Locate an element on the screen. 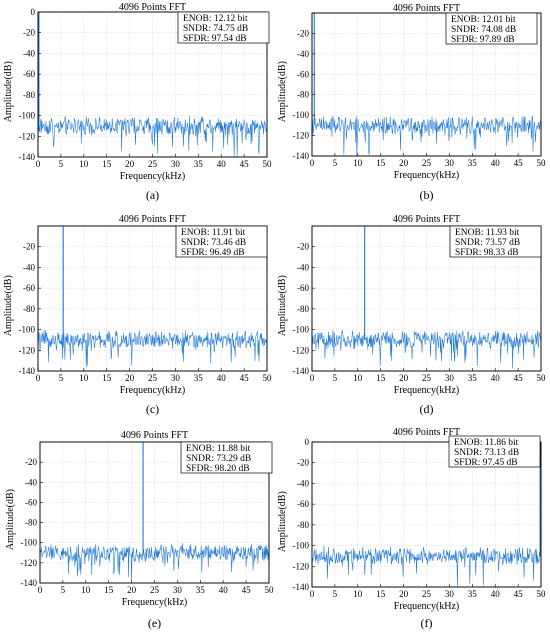 This screenshot has width=550, height=642. panel-caption: (c) is located at coordinates (152, 409).